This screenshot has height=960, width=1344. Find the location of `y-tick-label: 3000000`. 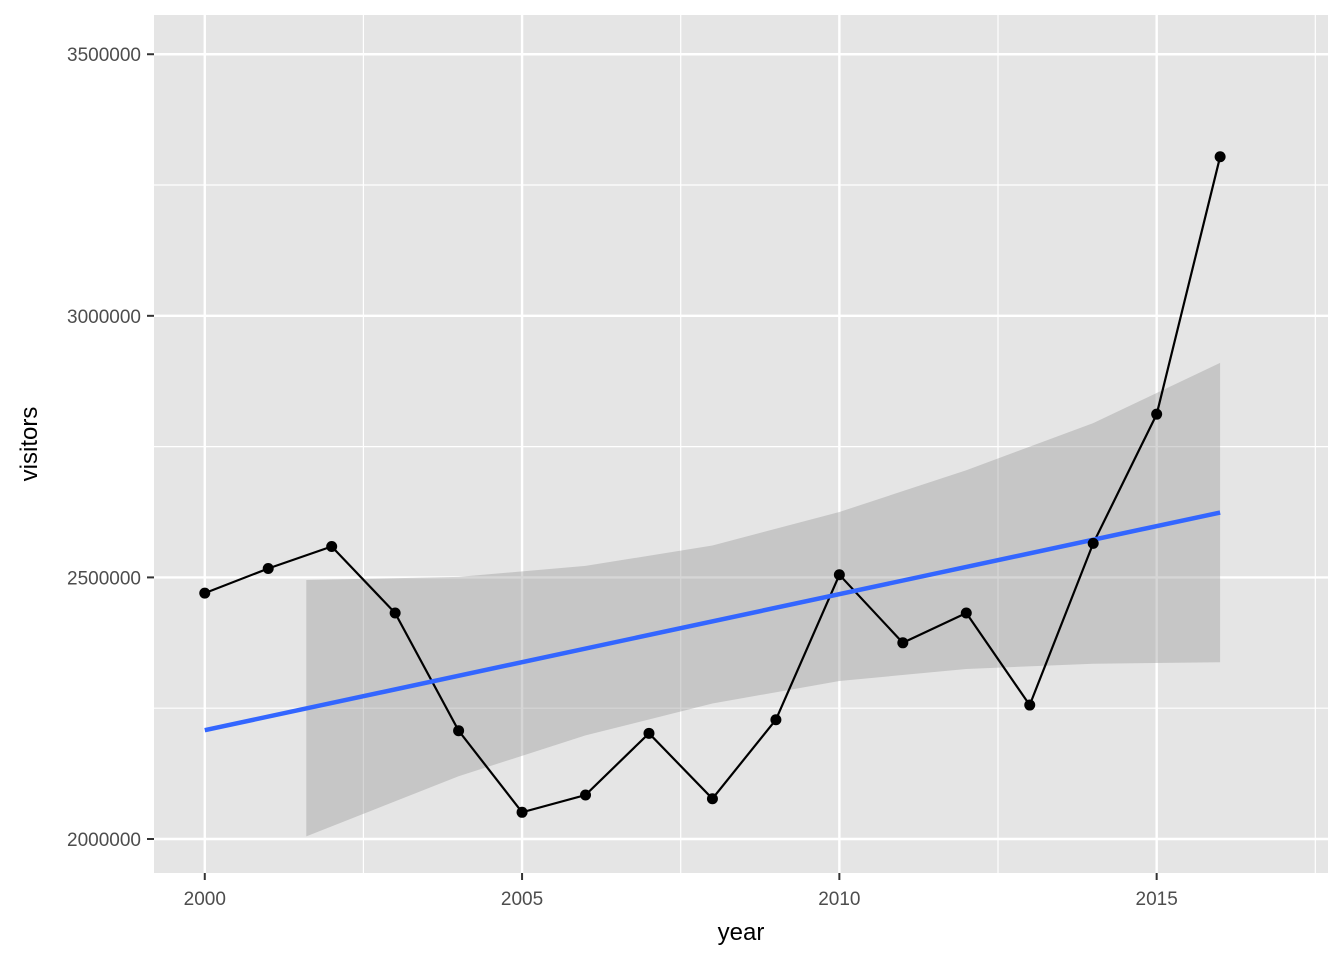

y-tick-label: 3000000 is located at coordinates (104, 317).